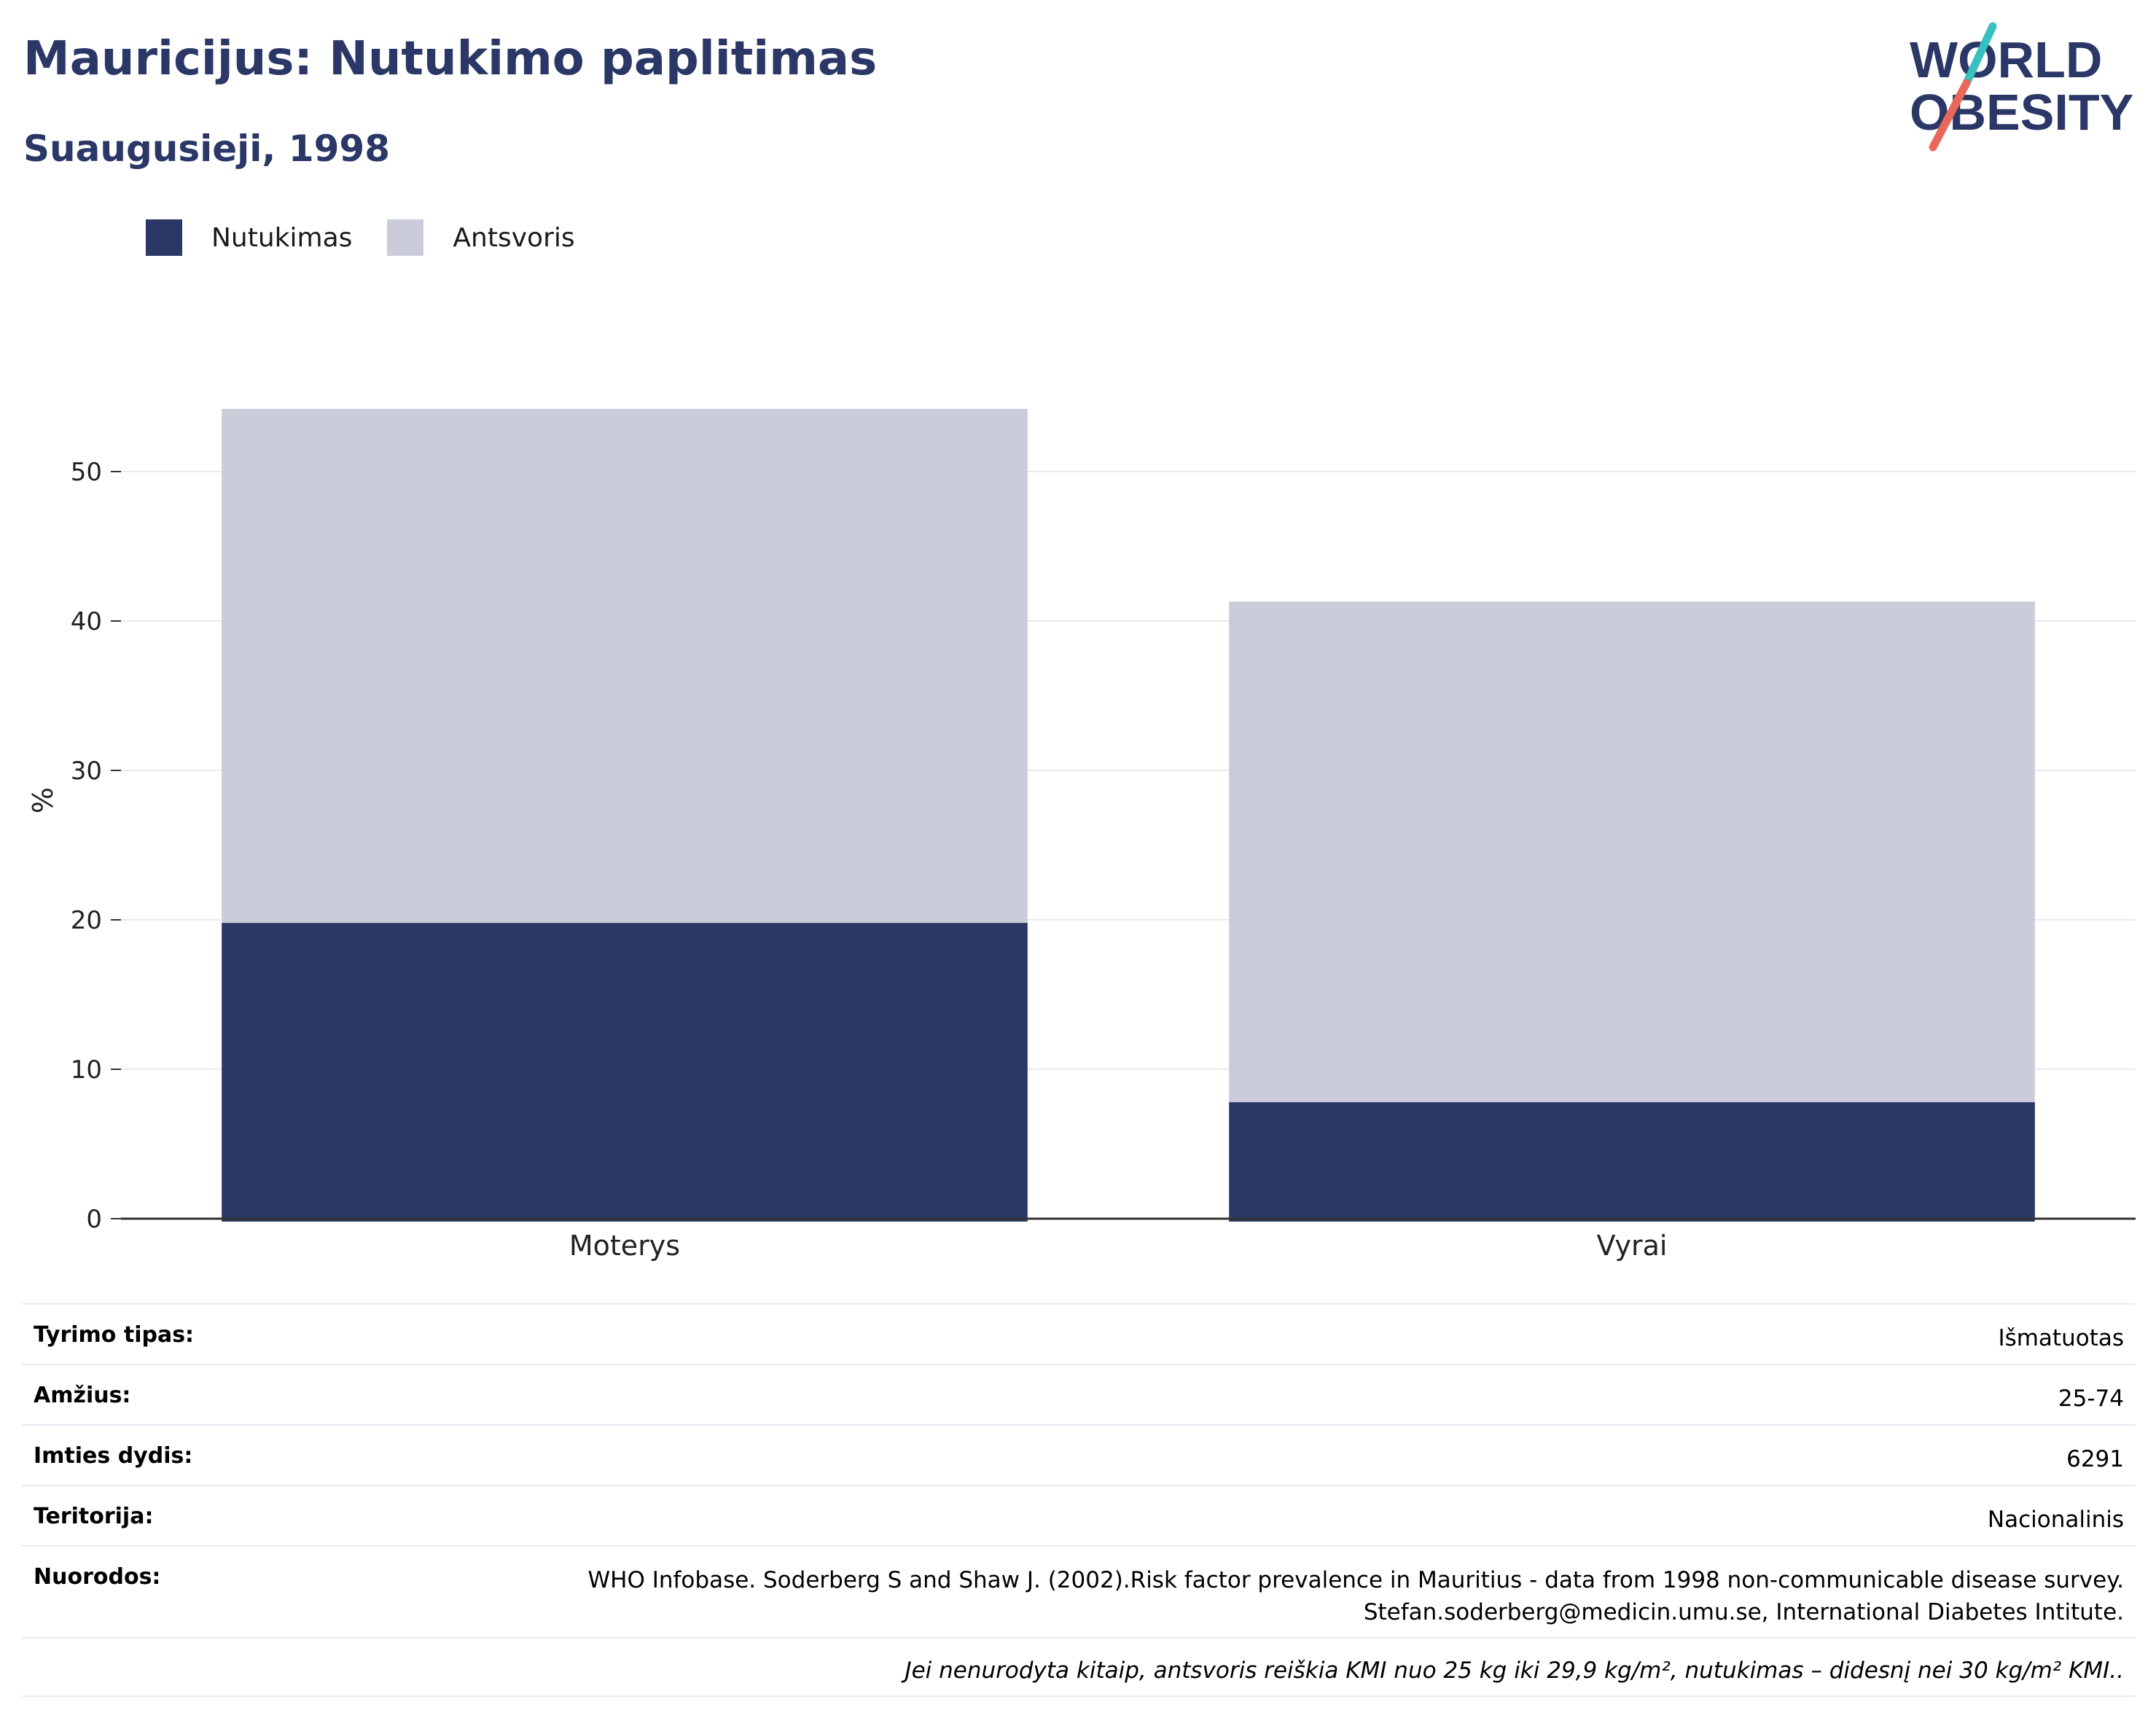 The image size is (2156, 1734). What do you see at coordinates (1632, 1162) in the screenshot?
I see `bar-obesity-vyrai` at bounding box center [1632, 1162].